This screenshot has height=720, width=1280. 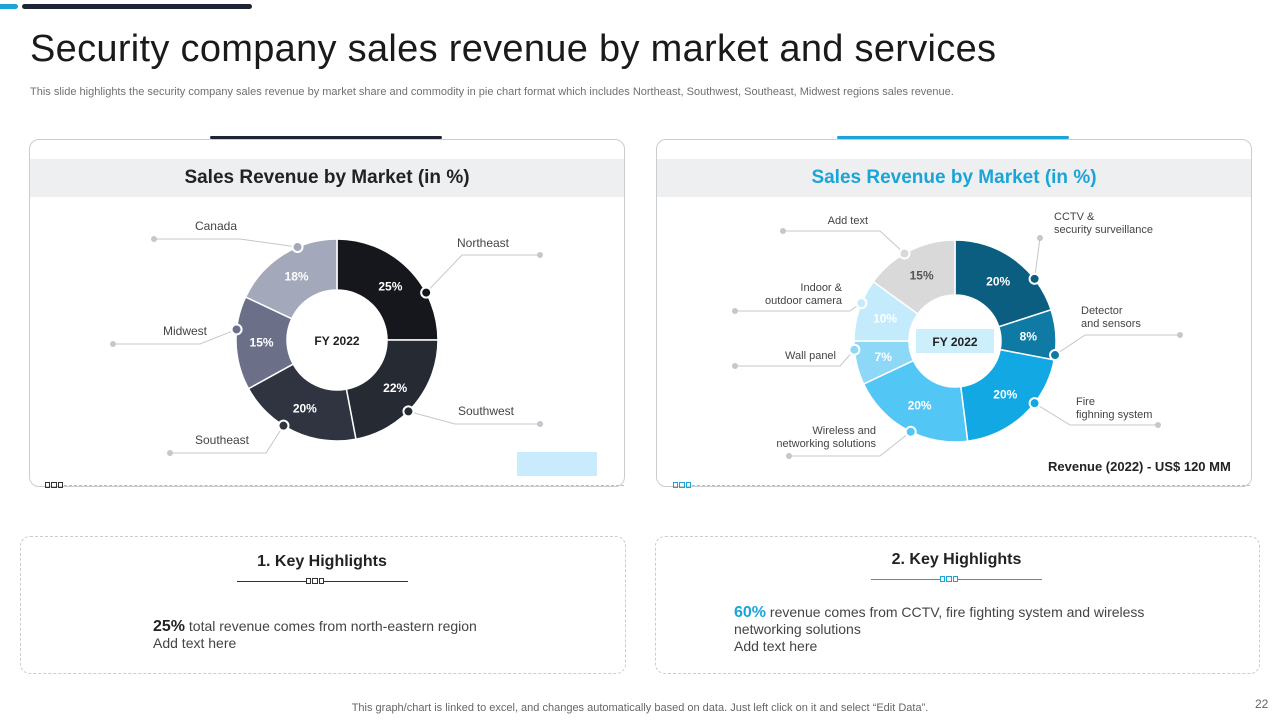 I want to click on top-dark-bar, so click(x=137, y=6).